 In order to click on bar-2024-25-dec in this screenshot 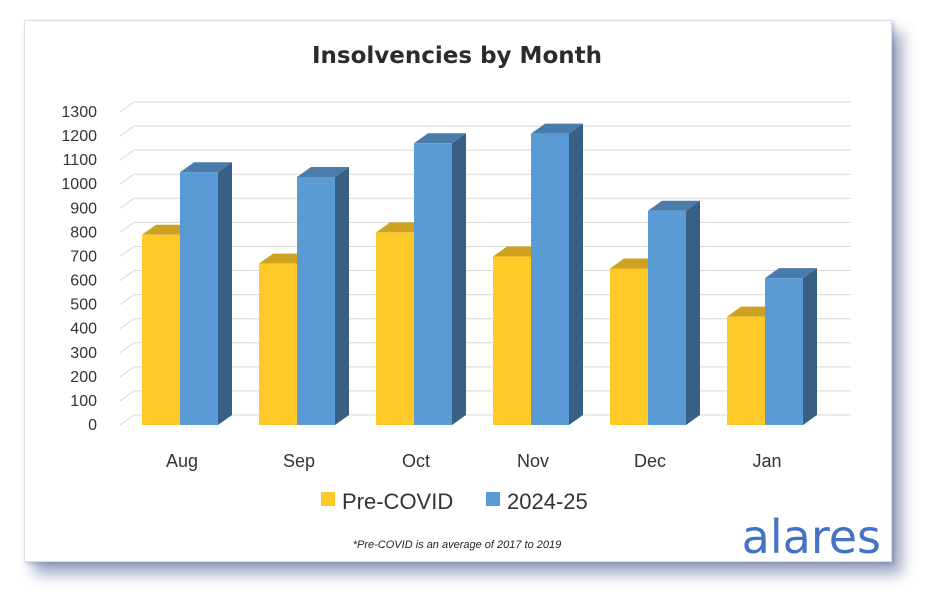, I will do `click(674, 312)`.